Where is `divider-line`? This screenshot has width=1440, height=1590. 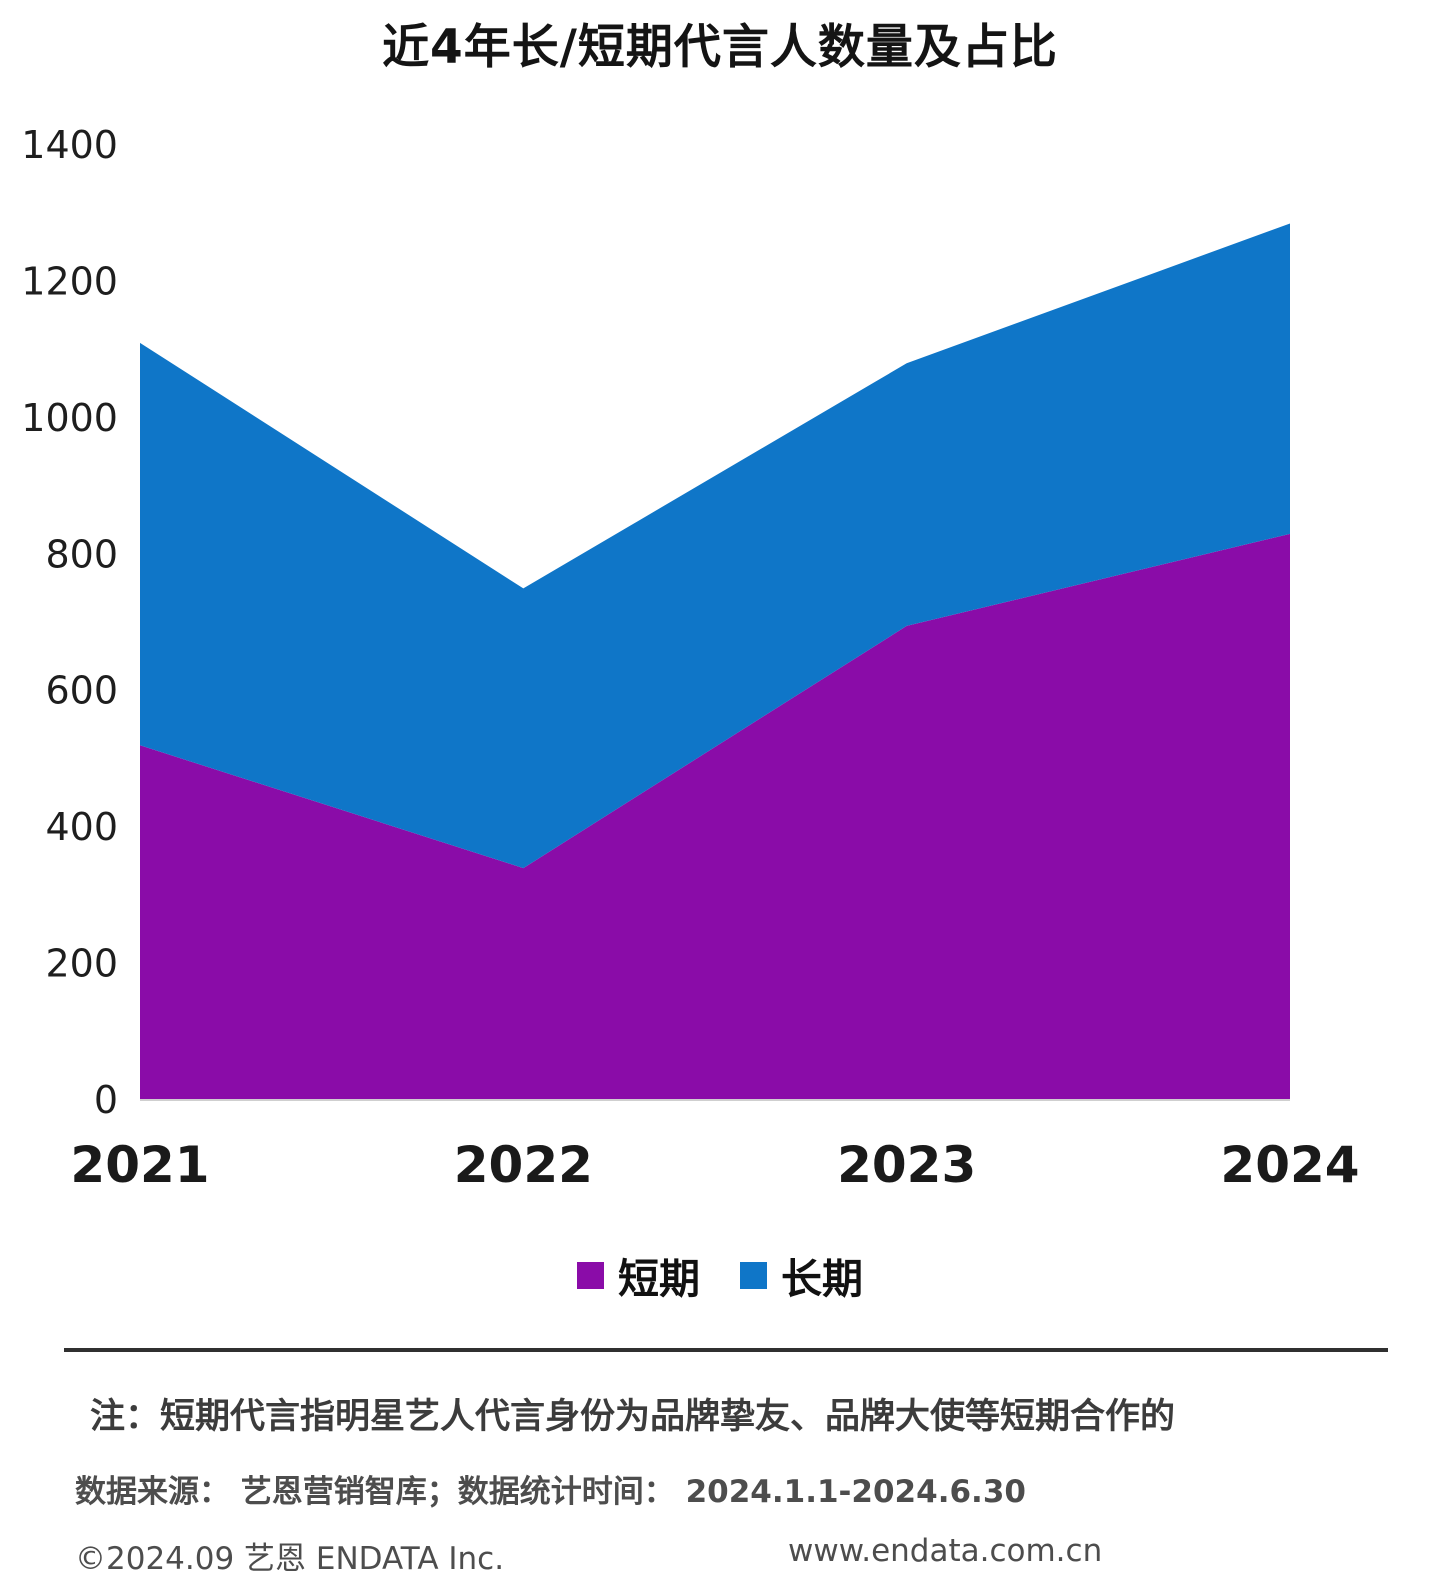
divider-line is located at coordinates (726, 1350).